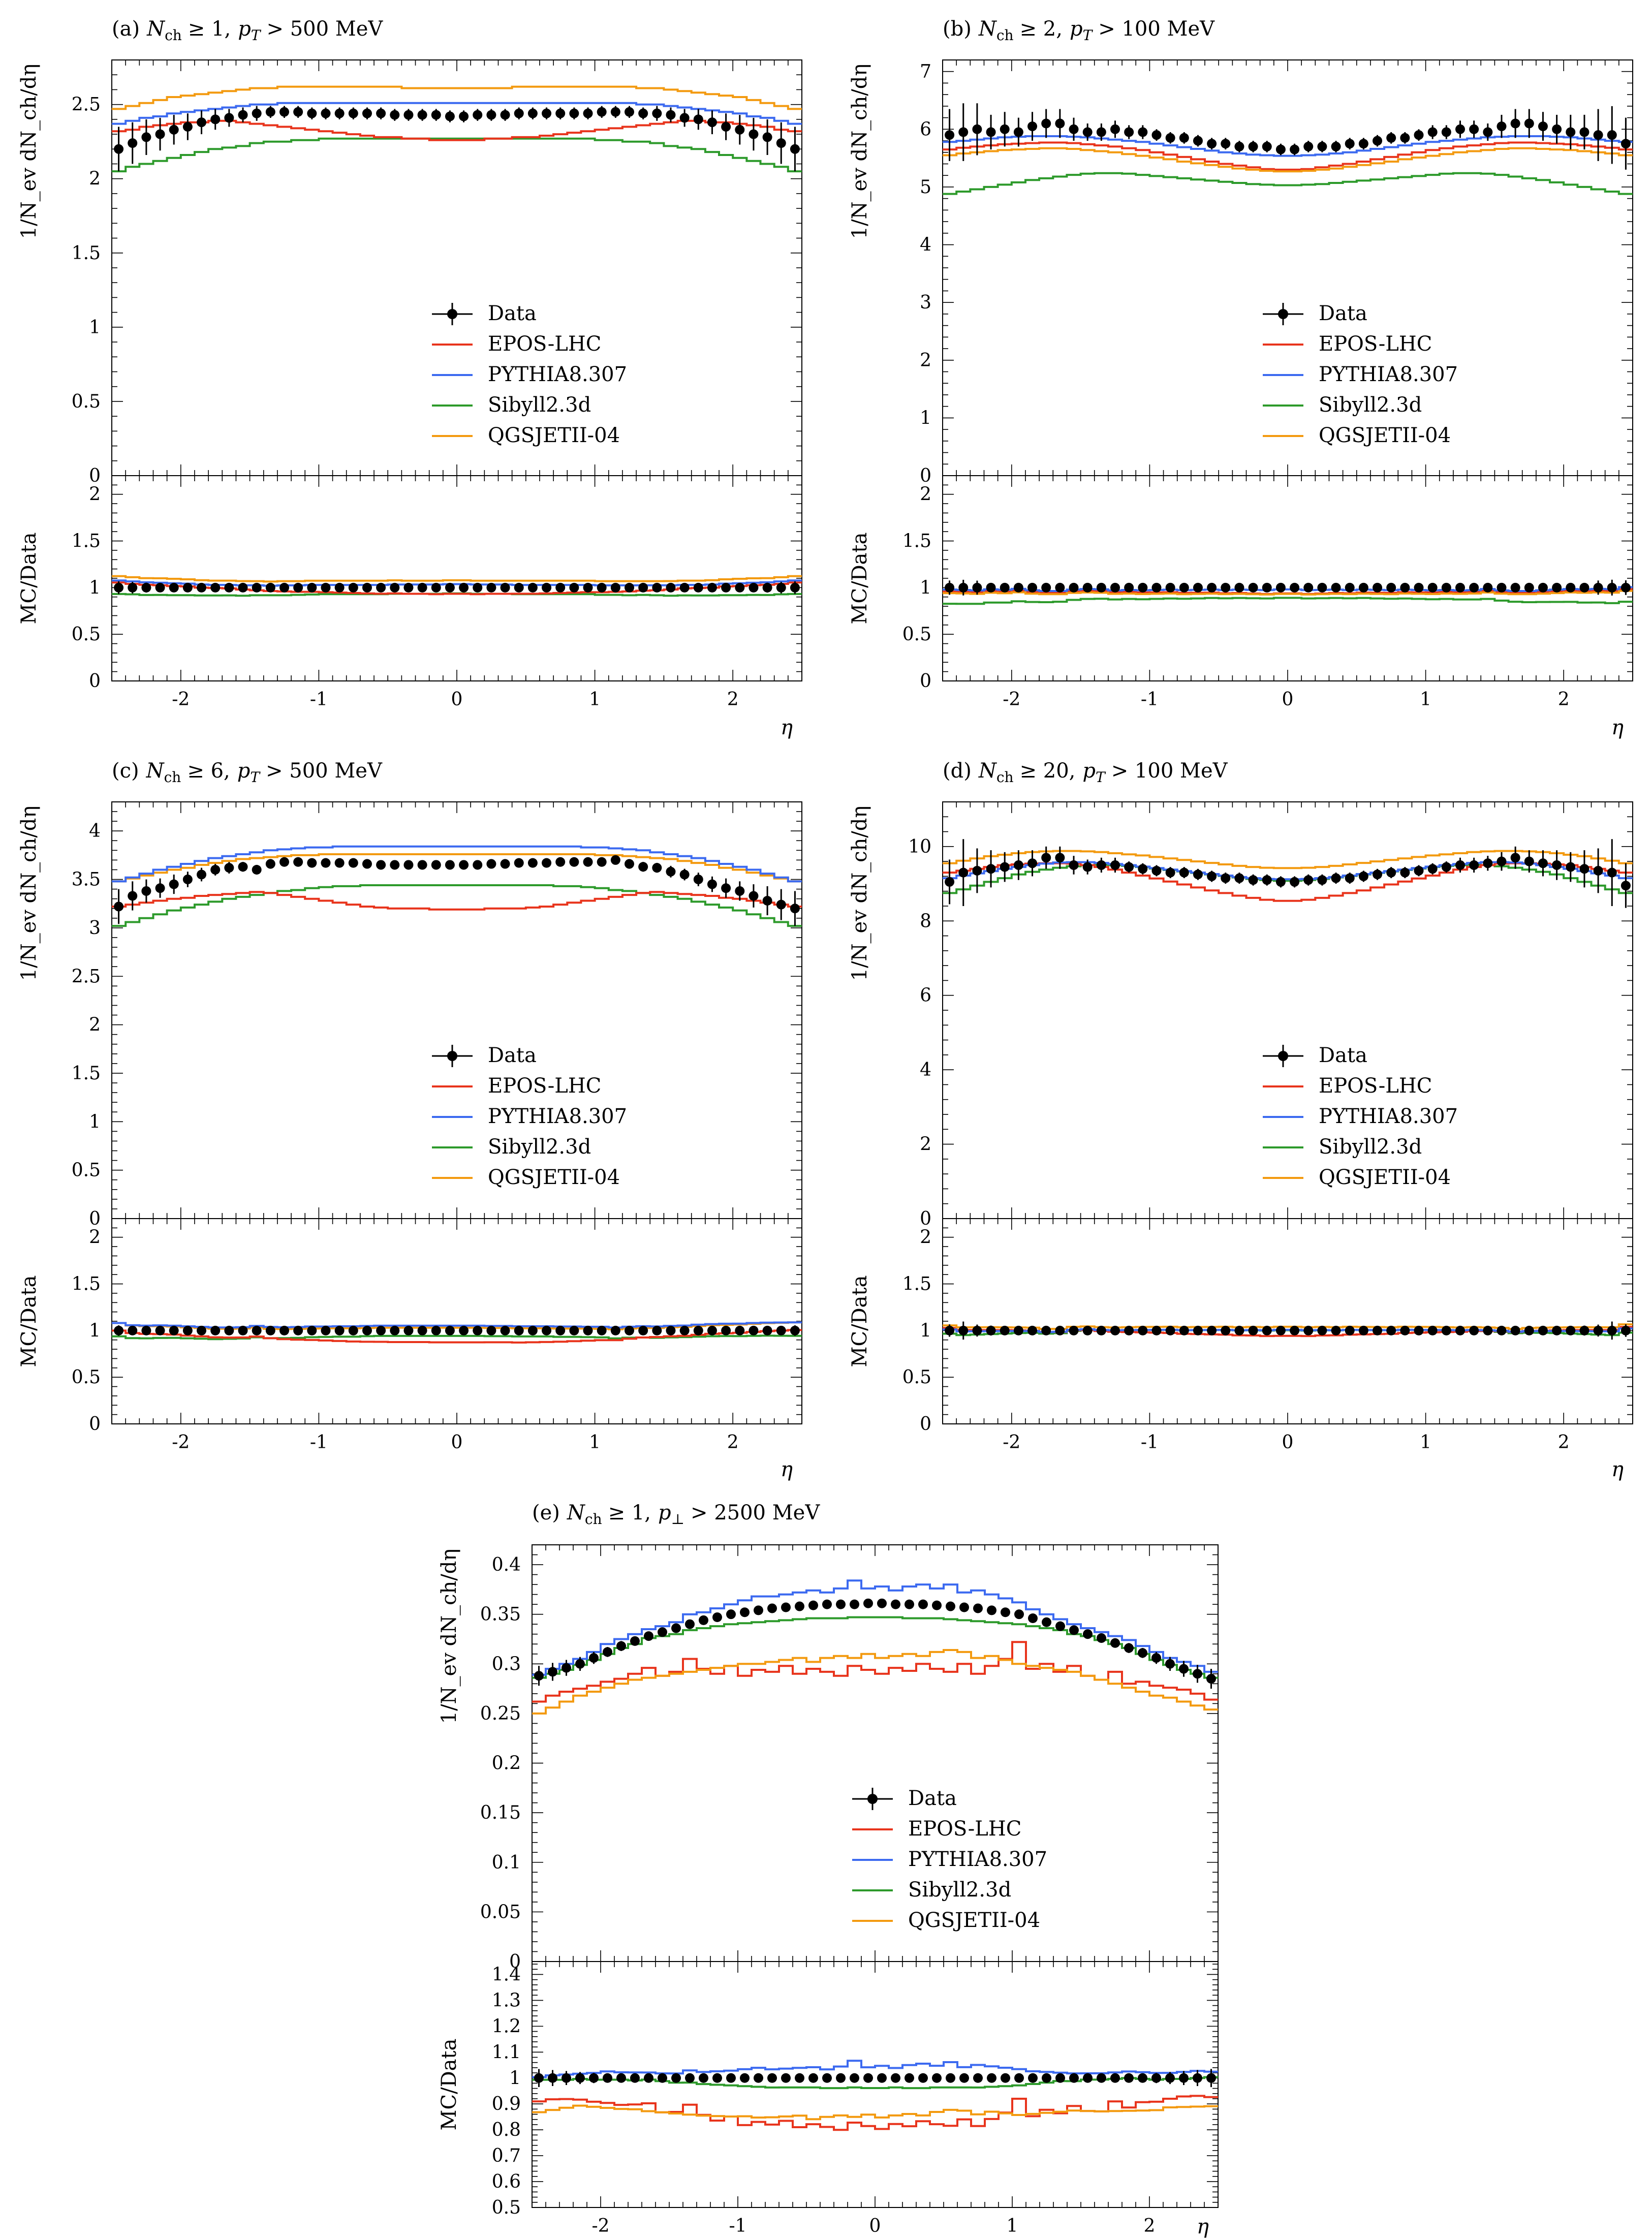 The image size is (1652, 2240). Describe the element at coordinates (456, 1321) in the screenshot. I see `ratio-plot-frame` at that location.